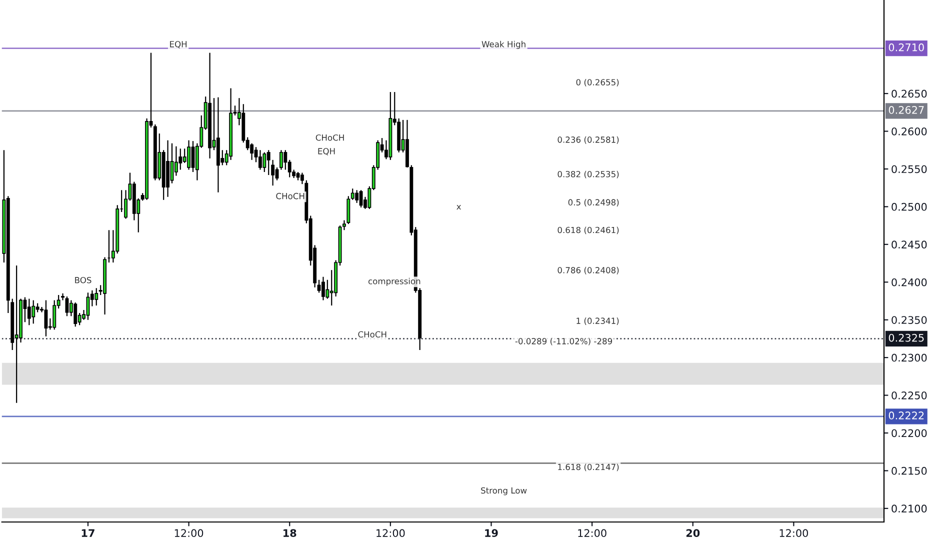  I want to click on x-tick-label: 18, so click(290, 533).